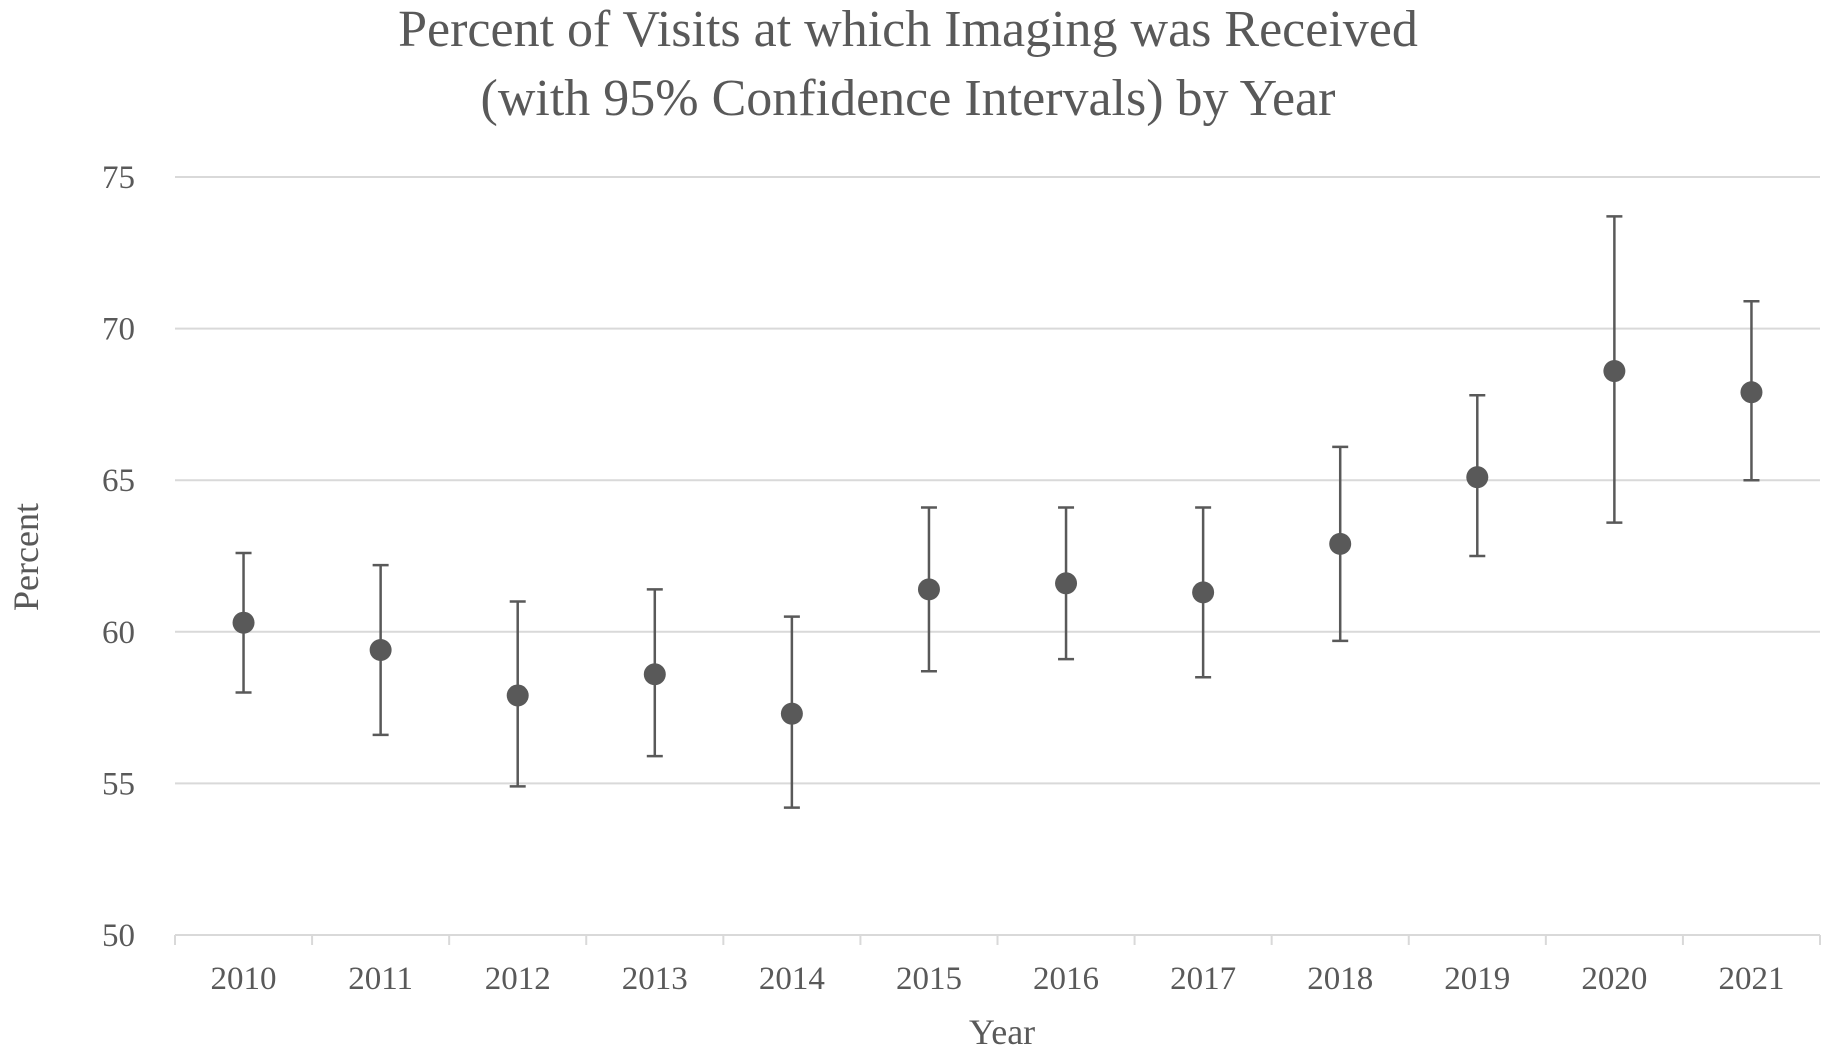 The image size is (1831, 1060). What do you see at coordinates (1751, 979) in the screenshot?
I see `x-tick-label: 2021` at bounding box center [1751, 979].